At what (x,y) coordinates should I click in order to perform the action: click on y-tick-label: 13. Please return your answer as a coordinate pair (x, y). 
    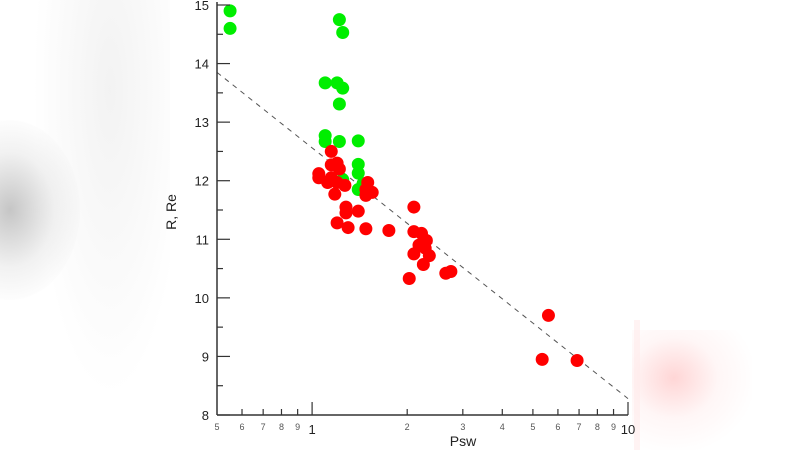
    Looking at the image, I should click on (202, 122).